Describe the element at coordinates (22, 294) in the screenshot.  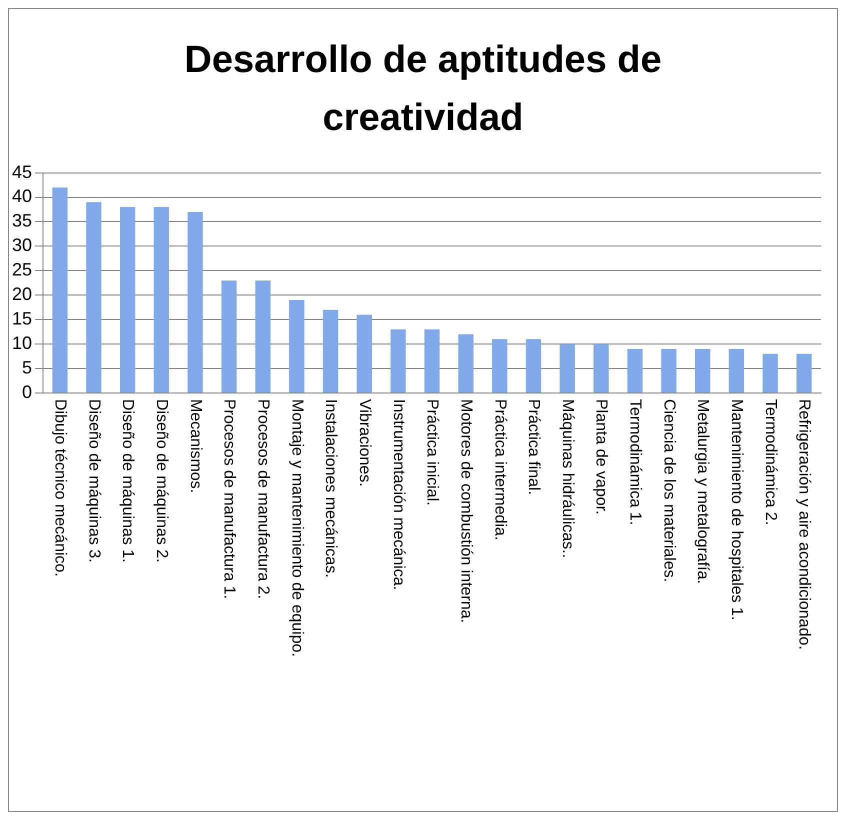
I see `y-tick-label: 20` at that location.